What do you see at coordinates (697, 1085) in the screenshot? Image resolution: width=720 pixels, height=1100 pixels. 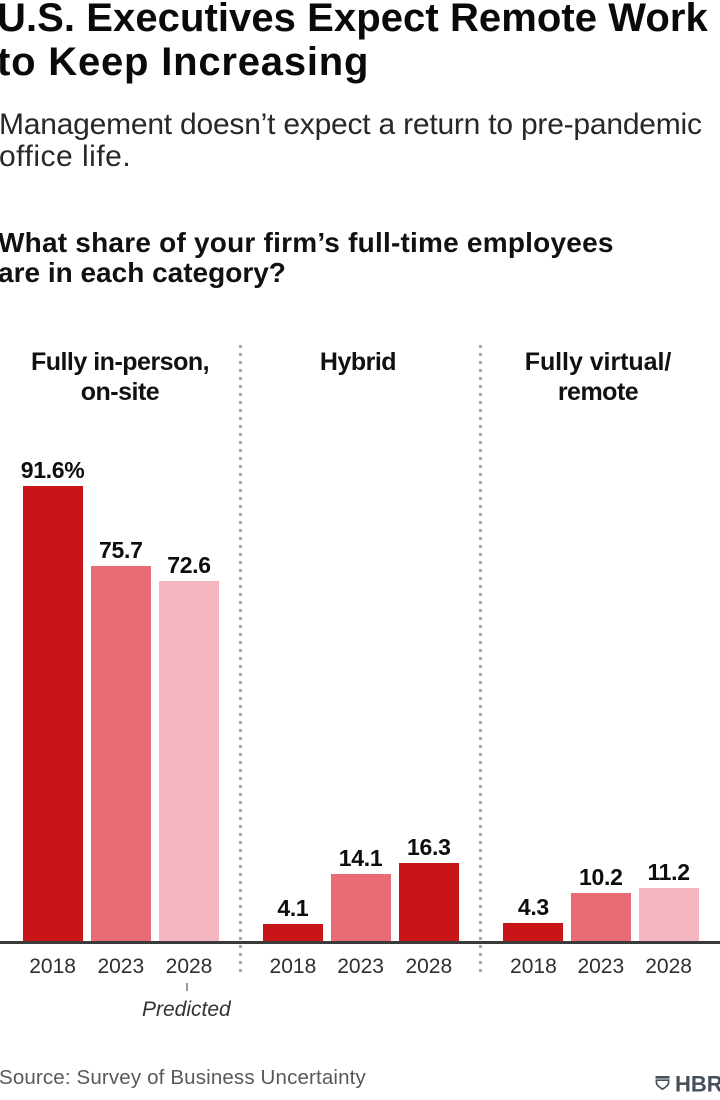 I see `svg-text: HBR` at bounding box center [697, 1085].